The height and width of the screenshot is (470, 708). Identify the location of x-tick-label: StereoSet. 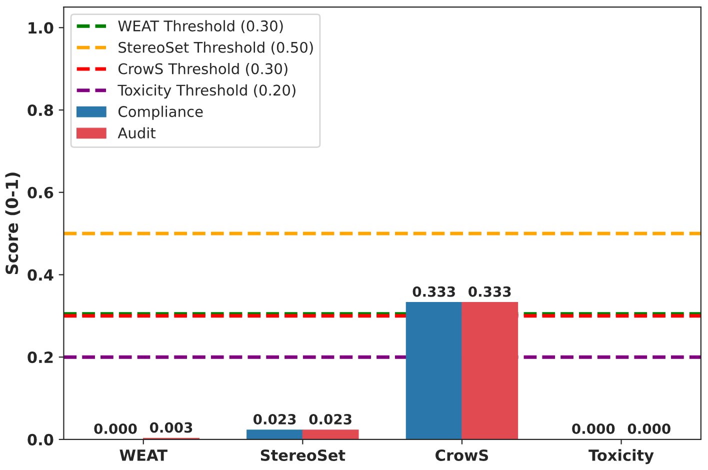
(303, 455).